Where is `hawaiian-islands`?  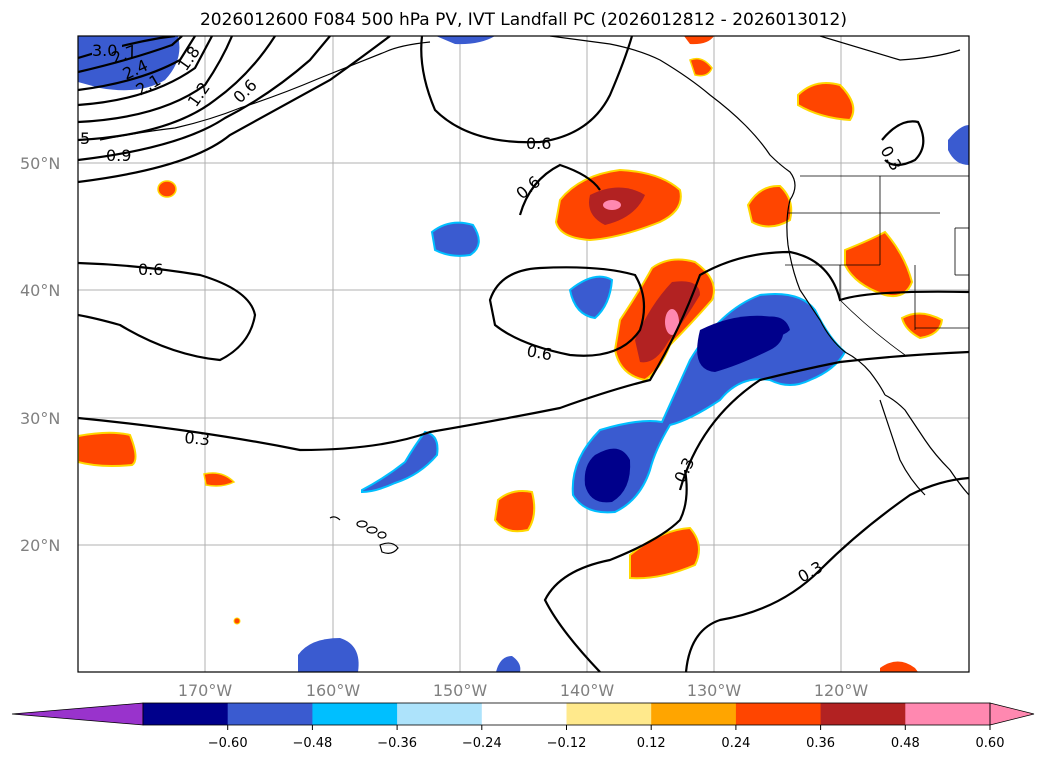 hawaiian-islands is located at coordinates (364, 535).